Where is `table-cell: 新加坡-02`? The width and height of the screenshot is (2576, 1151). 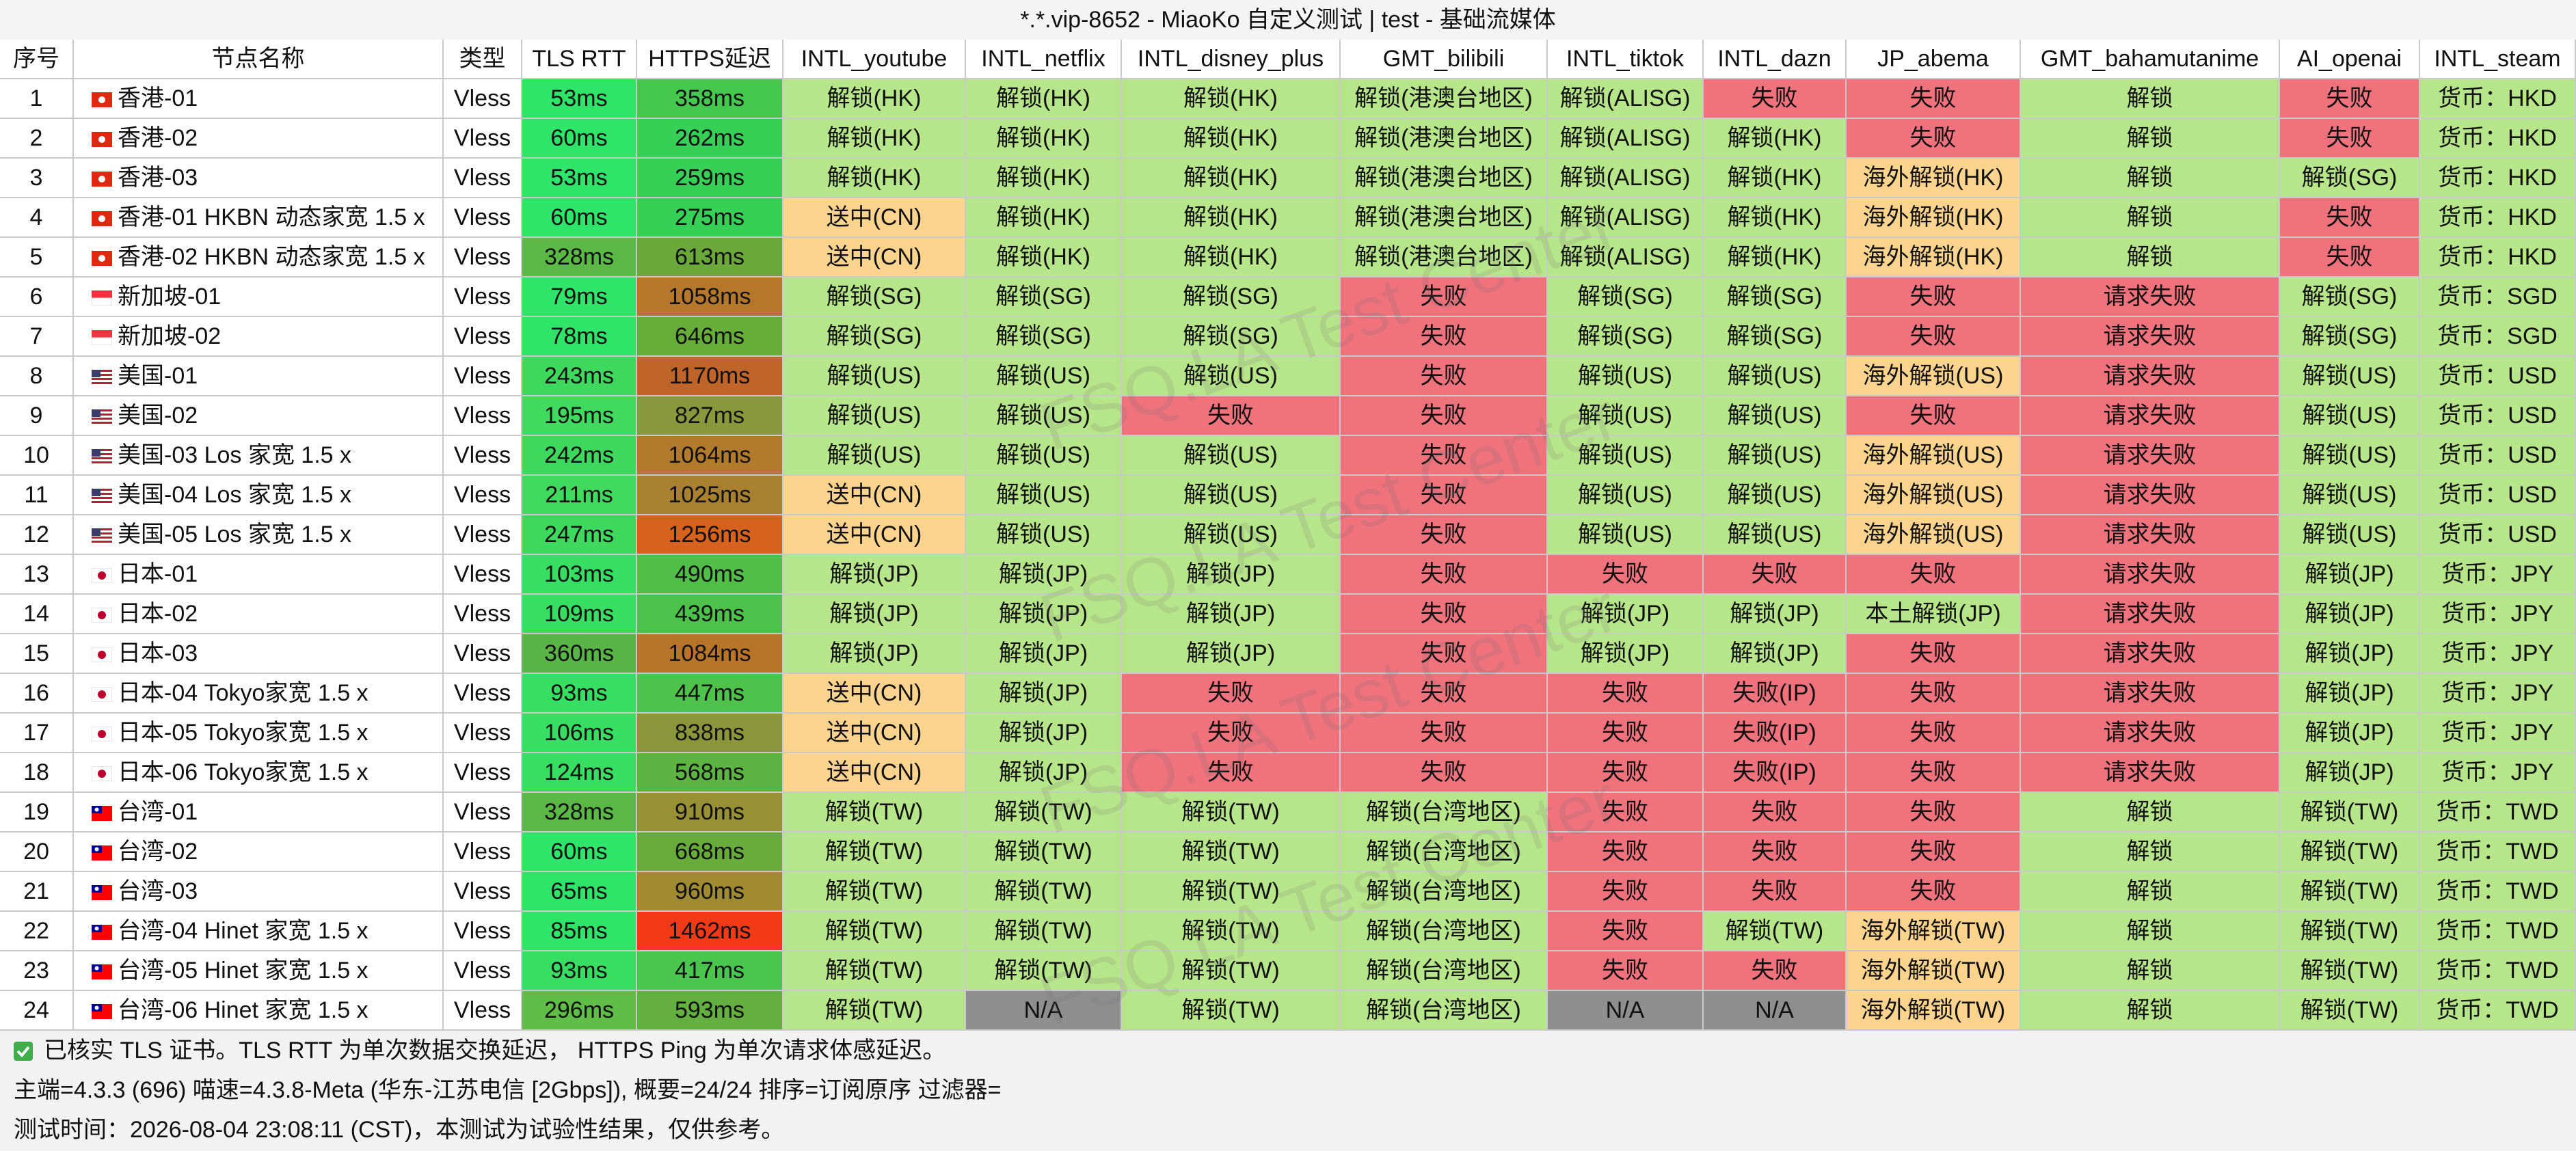
table-cell: 新加坡-02 is located at coordinates (259, 337).